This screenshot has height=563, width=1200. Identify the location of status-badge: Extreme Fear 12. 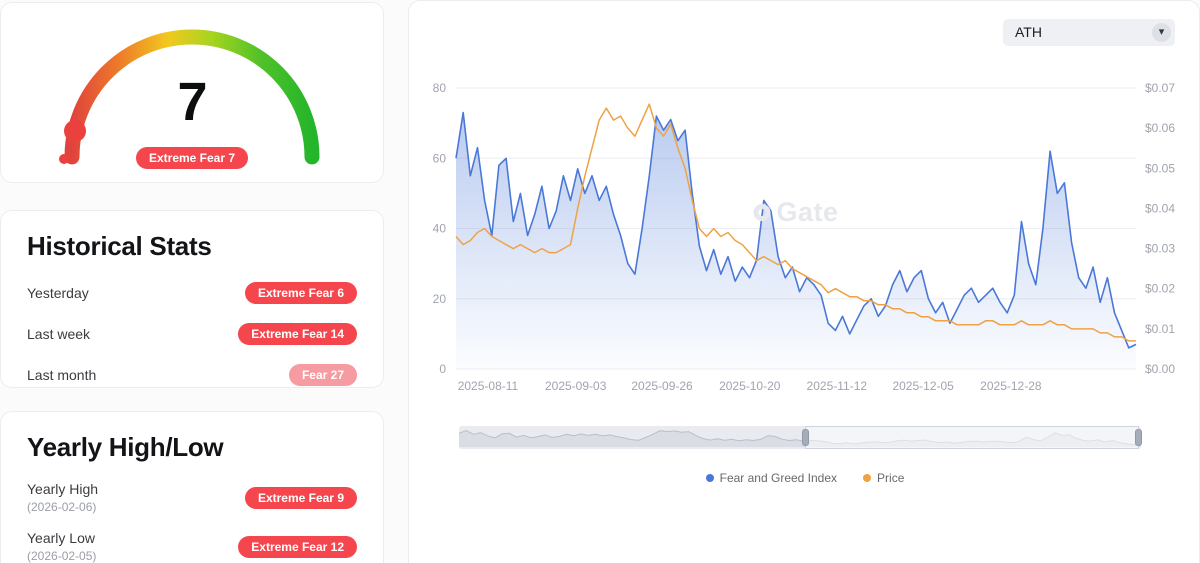
(297, 546).